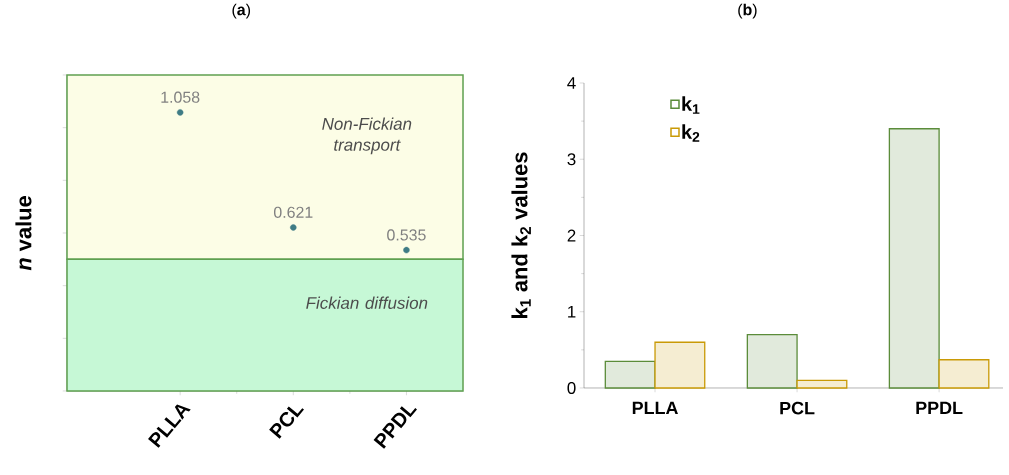 The height and width of the screenshot is (475, 1009). What do you see at coordinates (241, 11) in the screenshot?
I see `chart-title: (a)` at bounding box center [241, 11].